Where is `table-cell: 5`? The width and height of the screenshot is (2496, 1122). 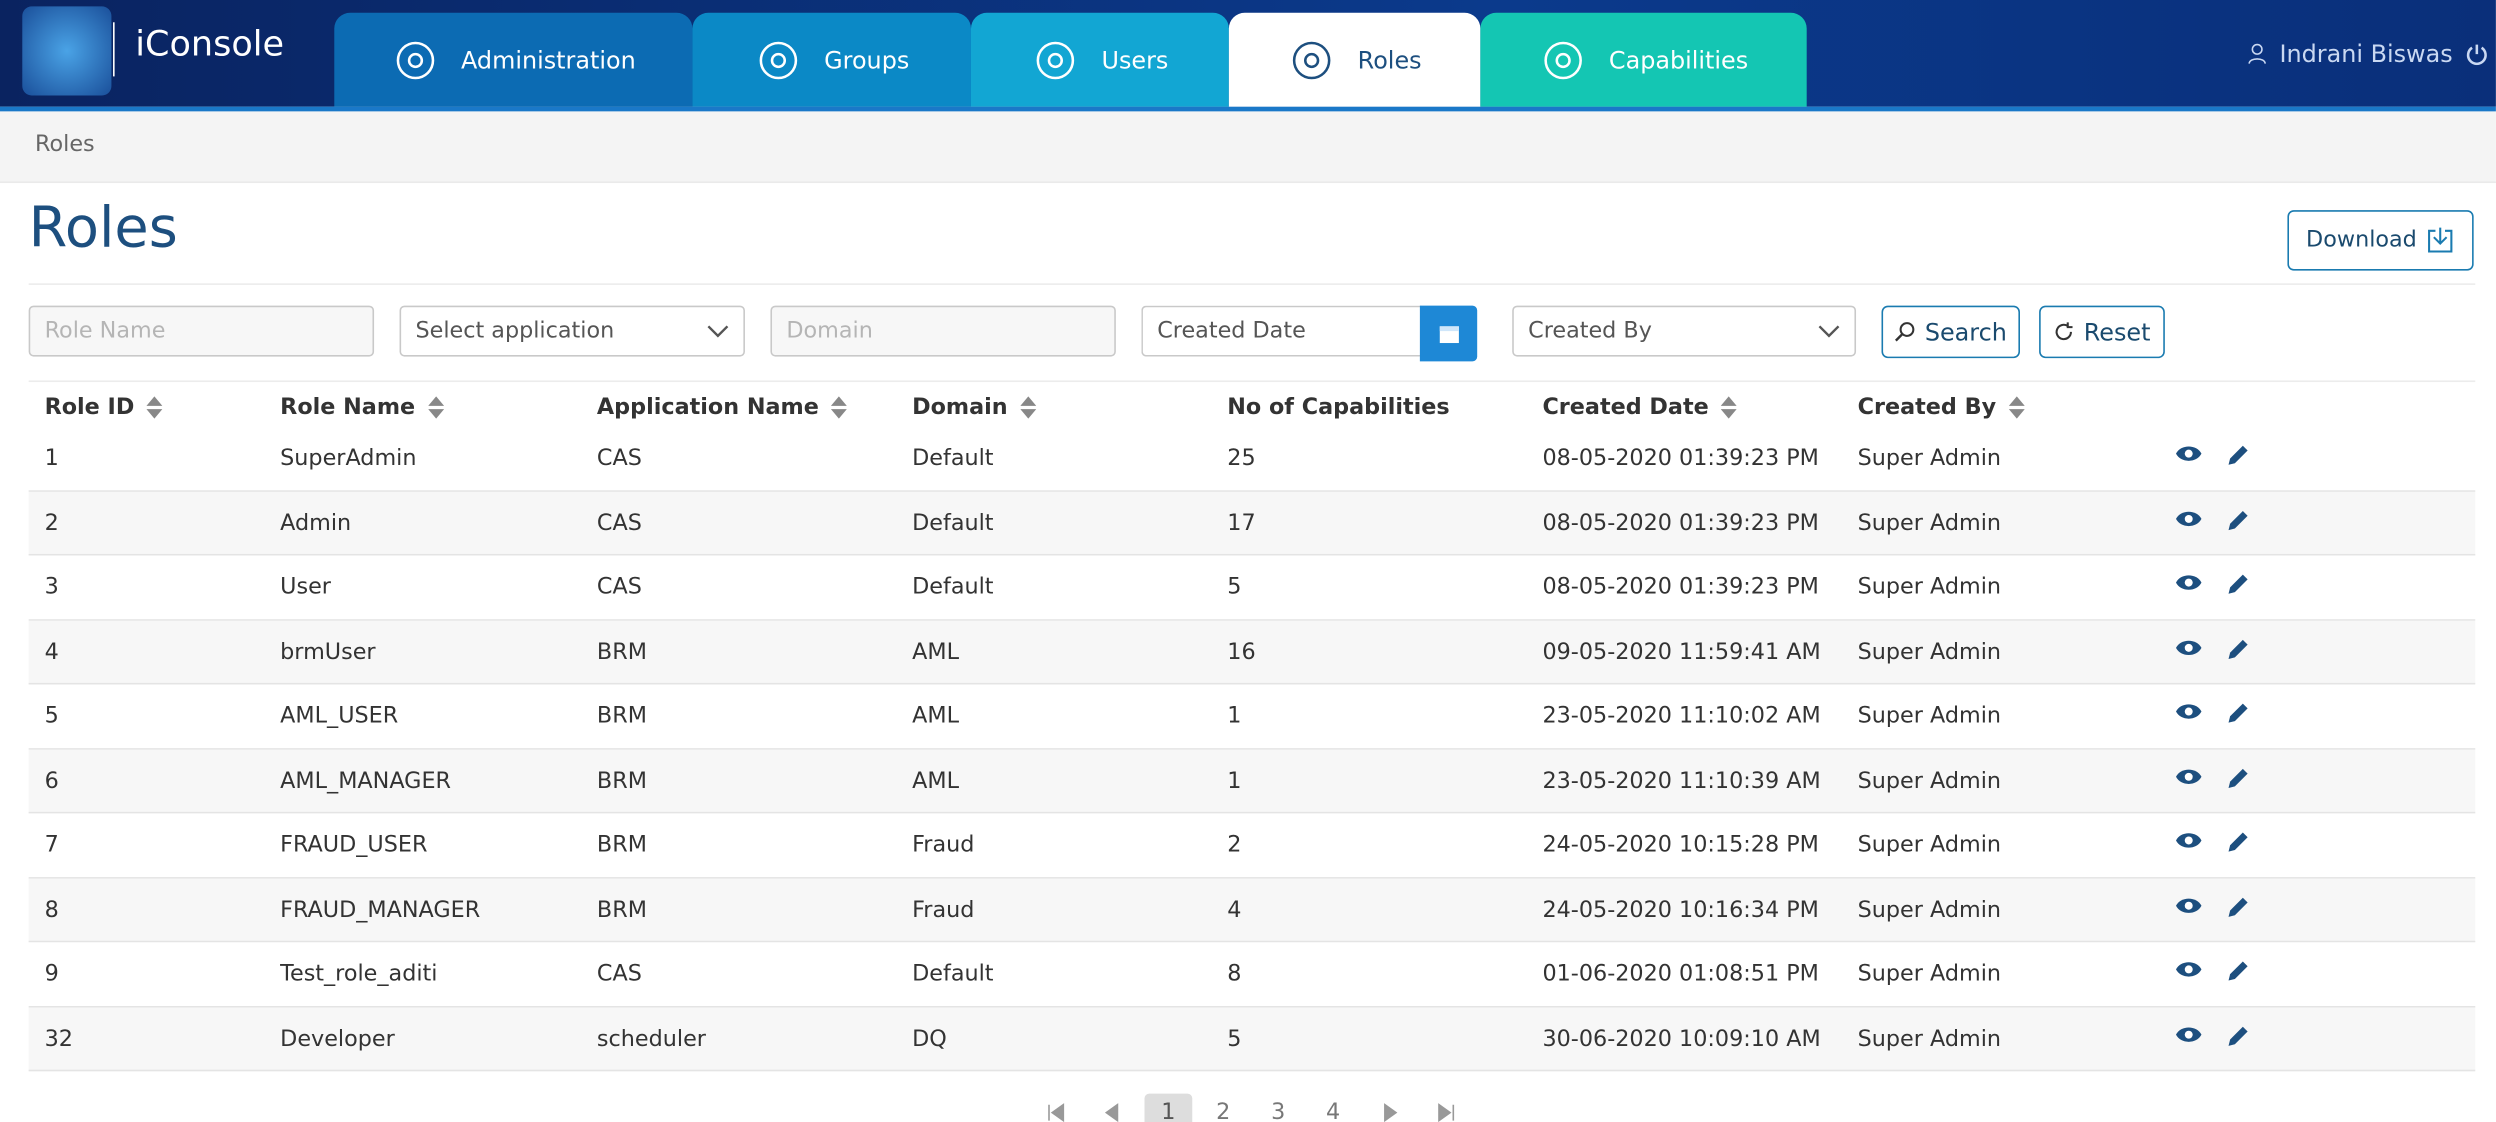 table-cell: 5 is located at coordinates (1234, 587).